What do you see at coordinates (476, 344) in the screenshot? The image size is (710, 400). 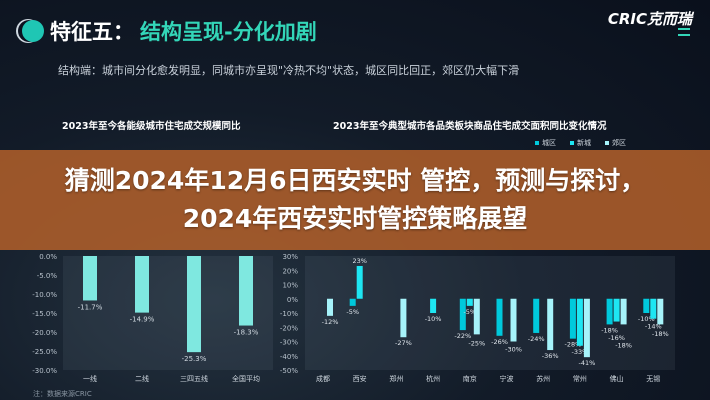 I see `data-label: -25%` at bounding box center [476, 344].